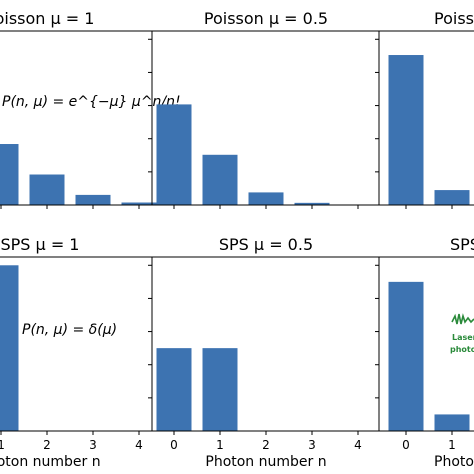 This screenshot has width=474, height=474. I want to click on laser-logo: Laser photo, so click(462, 333).